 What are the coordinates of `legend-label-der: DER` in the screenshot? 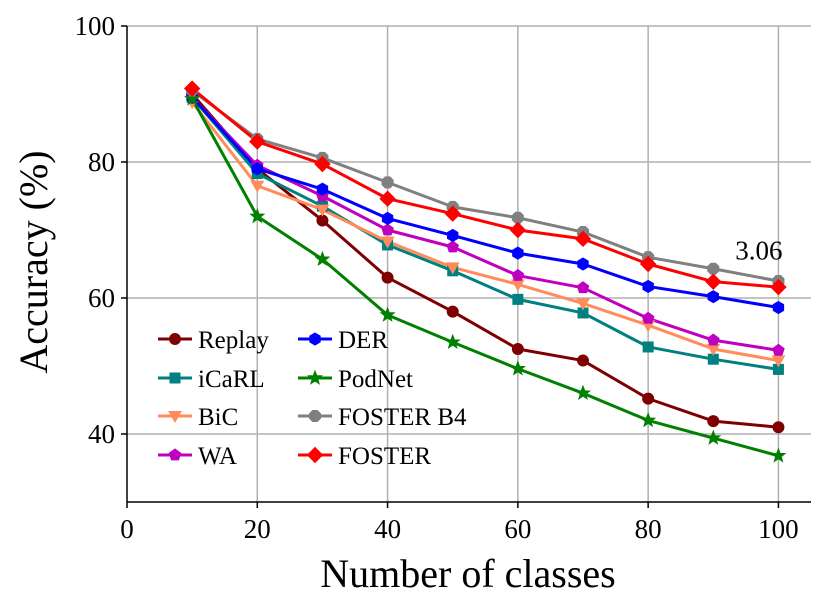 It's located at (363, 340).